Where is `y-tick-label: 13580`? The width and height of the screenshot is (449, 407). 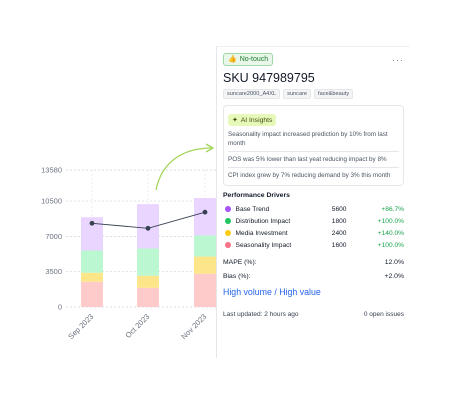
y-tick-label: 13580 is located at coordinates (51, 170).